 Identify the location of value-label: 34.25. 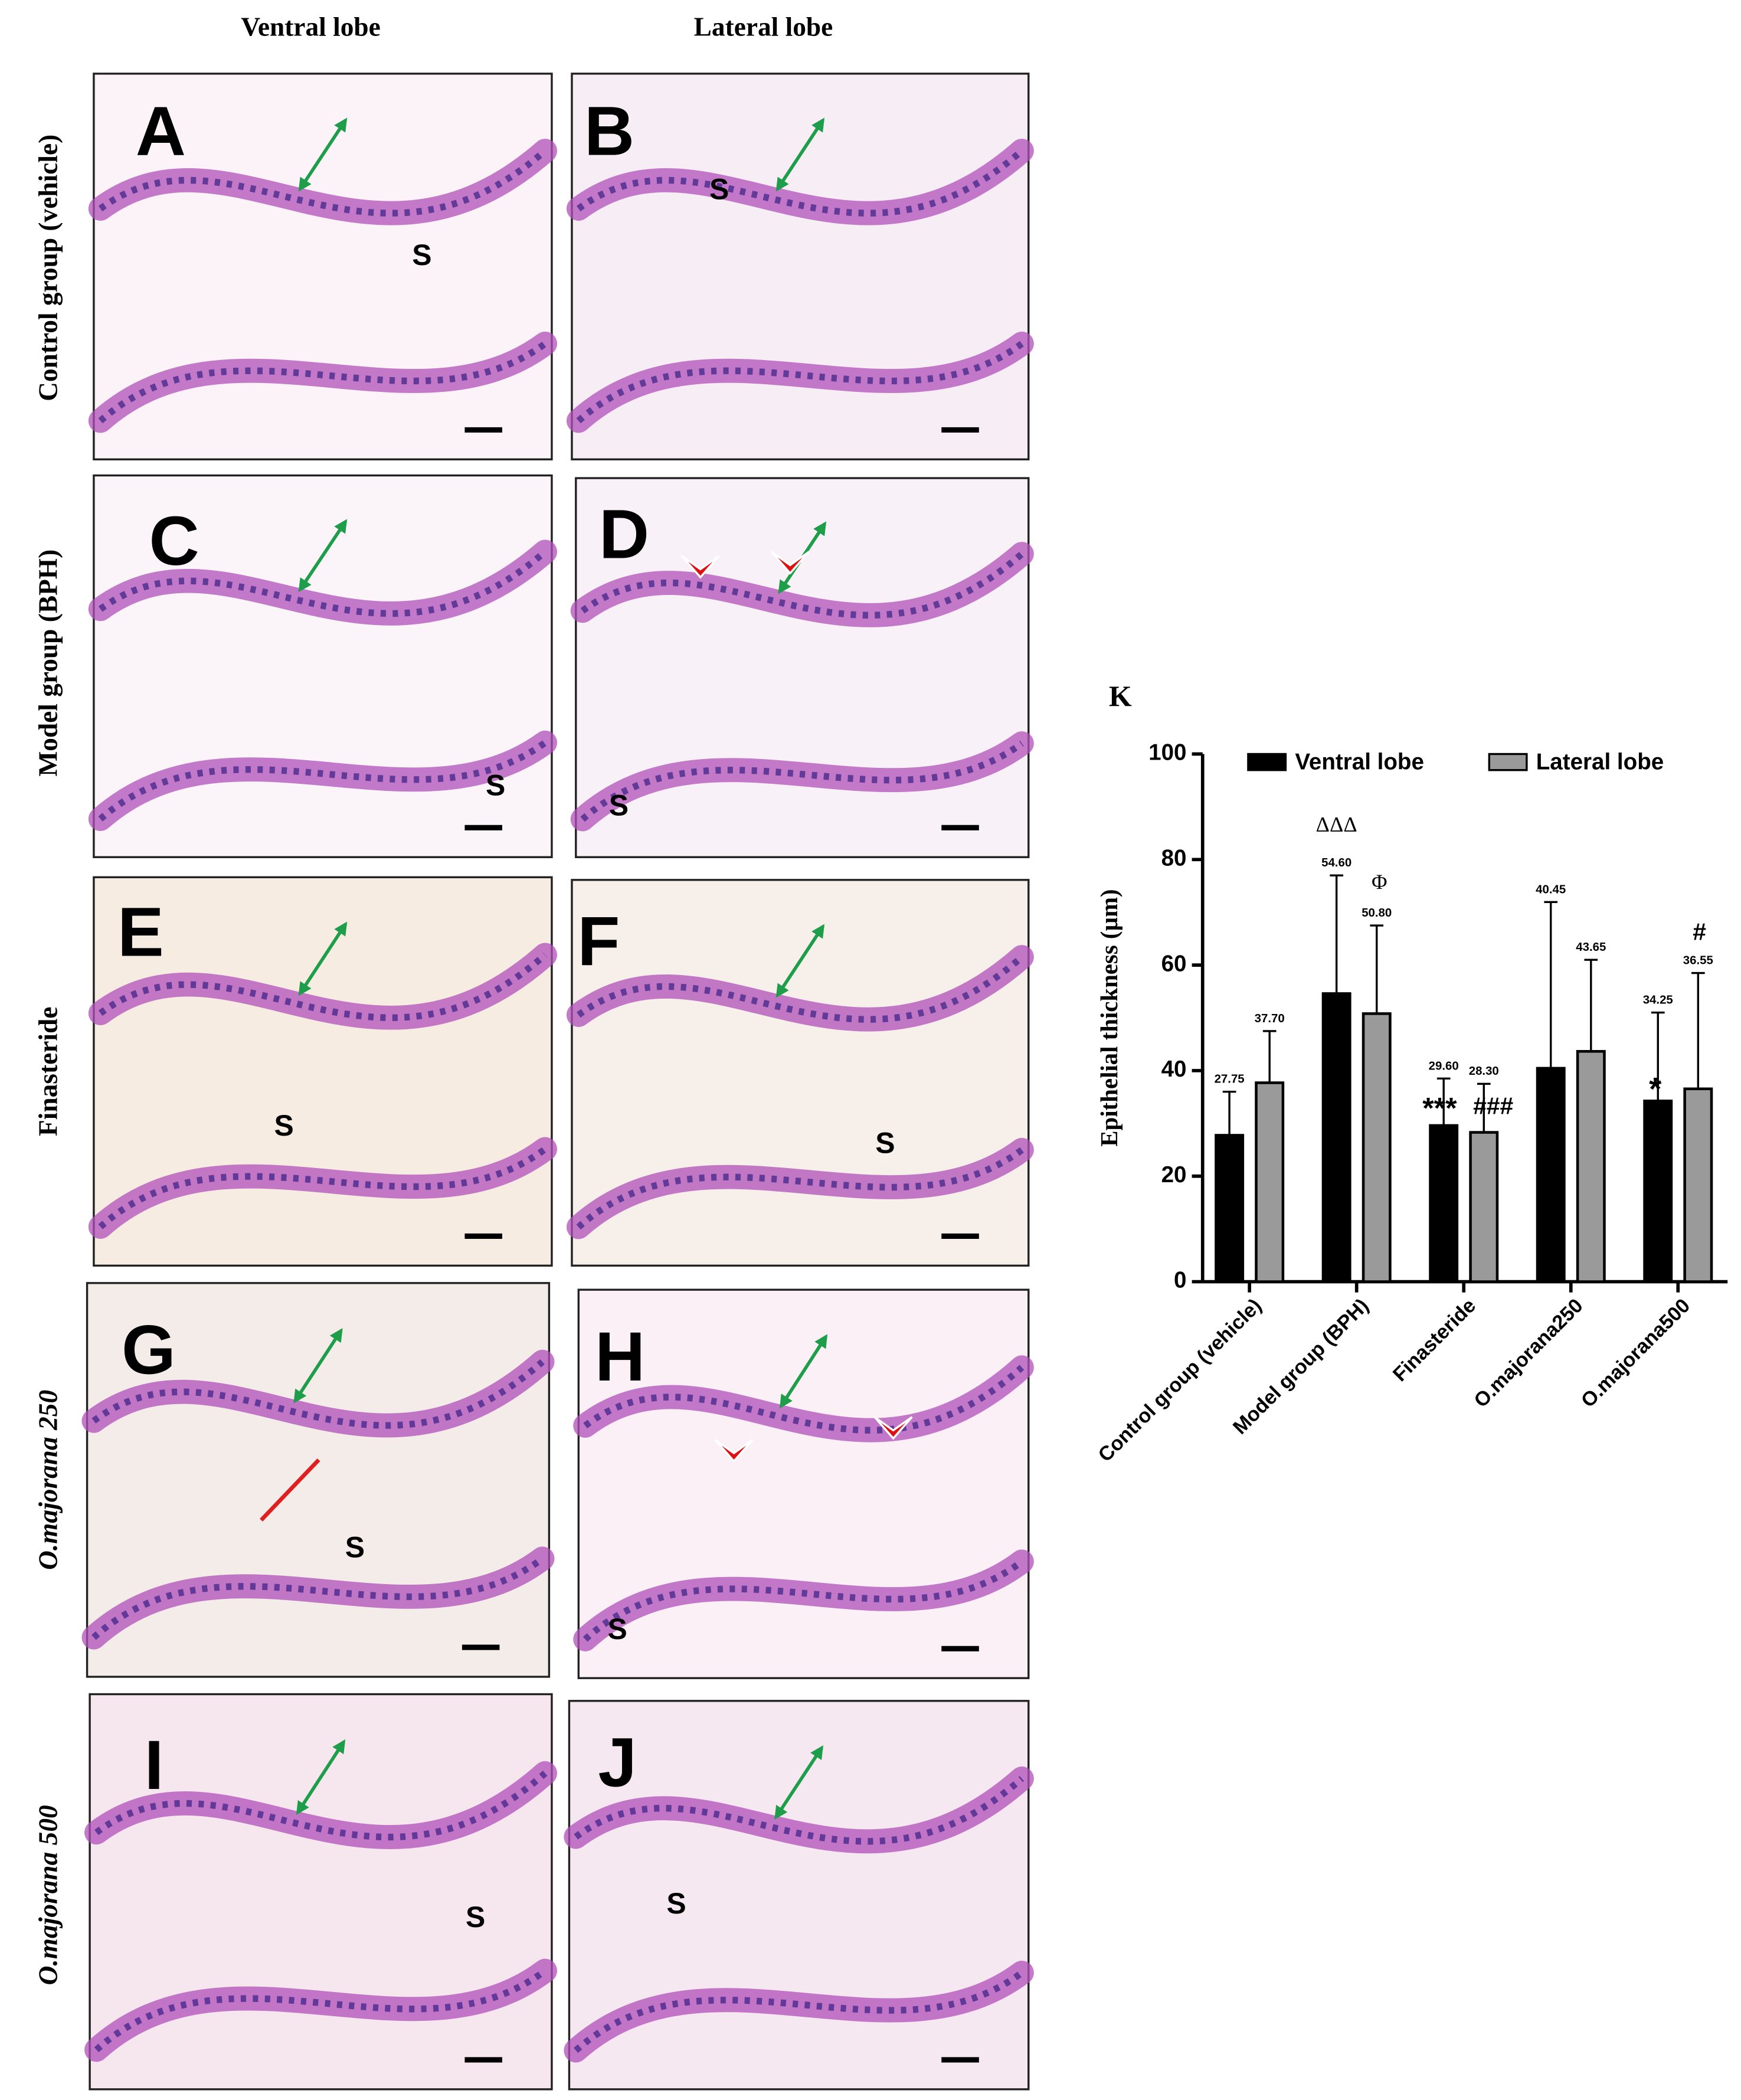
(1658, 1001).